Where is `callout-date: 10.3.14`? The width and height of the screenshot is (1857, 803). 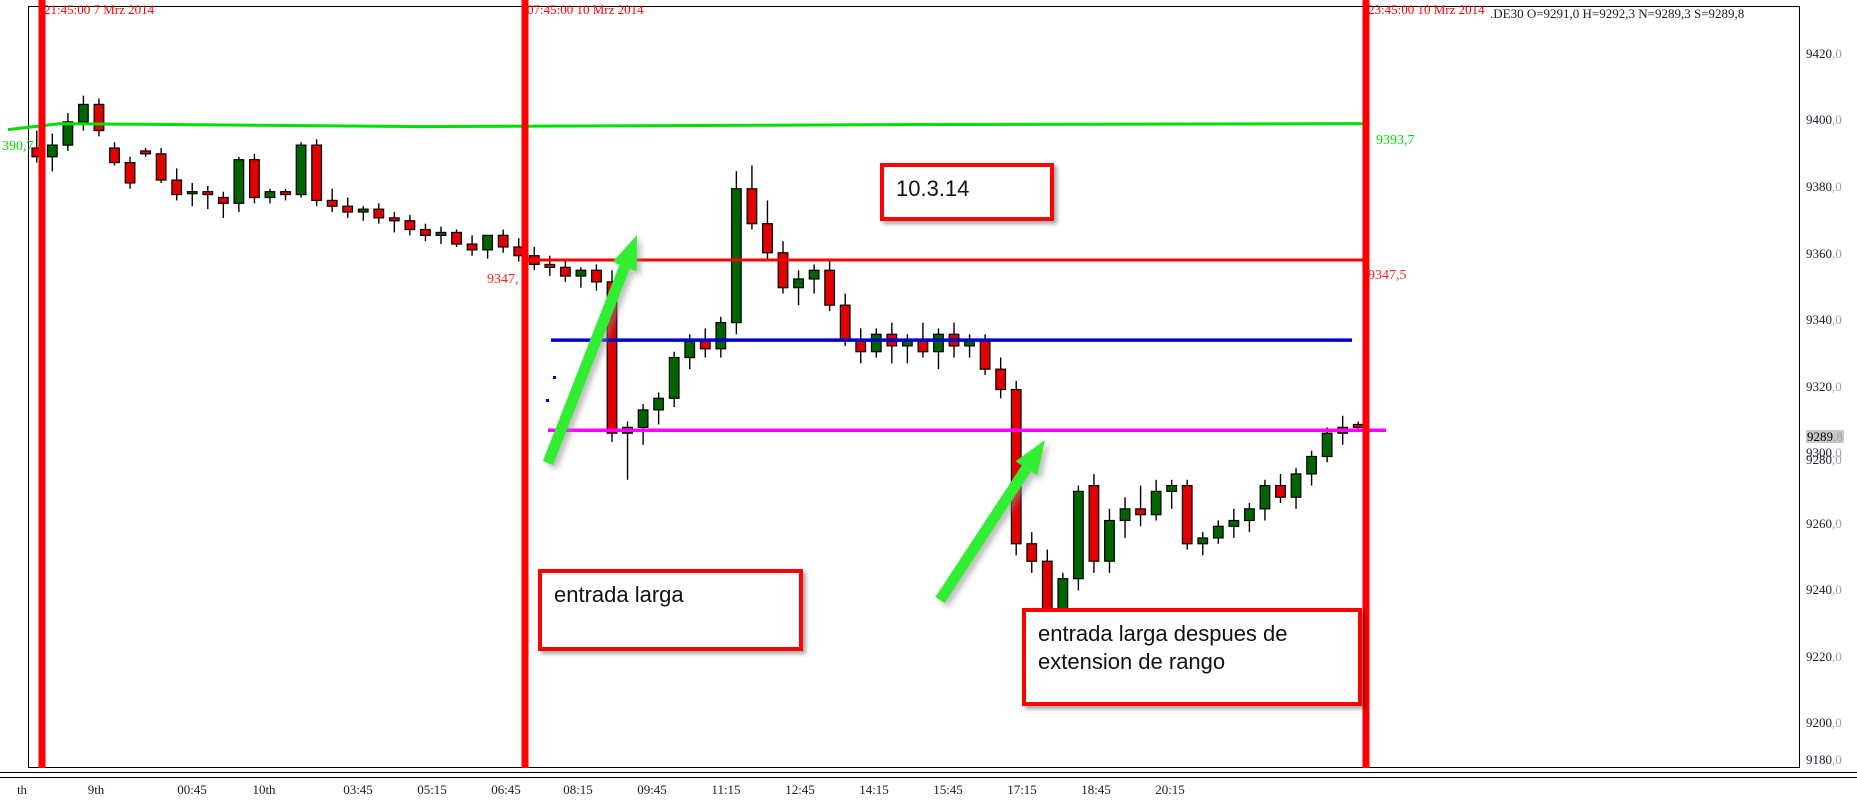
callout-date: 10.3.14 is located at coordinates (967, 192).